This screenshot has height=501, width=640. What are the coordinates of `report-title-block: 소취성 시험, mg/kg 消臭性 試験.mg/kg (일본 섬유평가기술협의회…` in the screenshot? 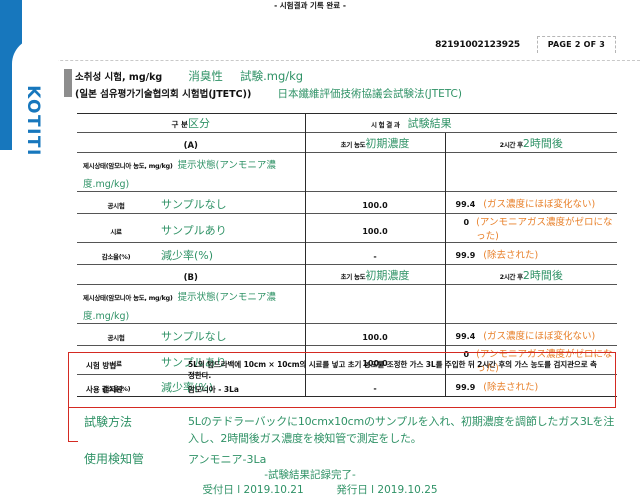 It's located at (342, 85).